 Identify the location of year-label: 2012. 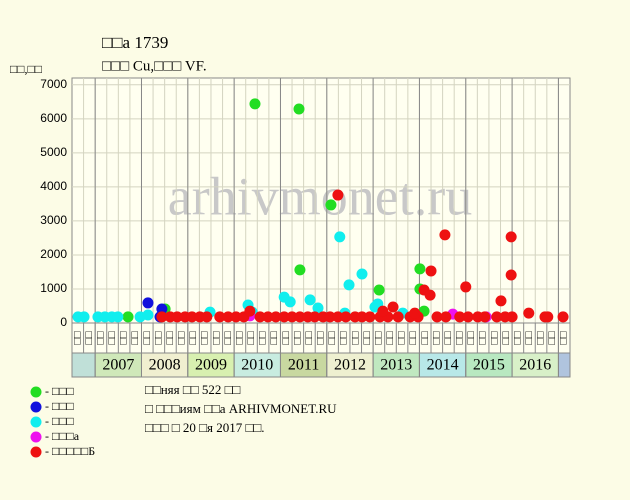
(350, 365).